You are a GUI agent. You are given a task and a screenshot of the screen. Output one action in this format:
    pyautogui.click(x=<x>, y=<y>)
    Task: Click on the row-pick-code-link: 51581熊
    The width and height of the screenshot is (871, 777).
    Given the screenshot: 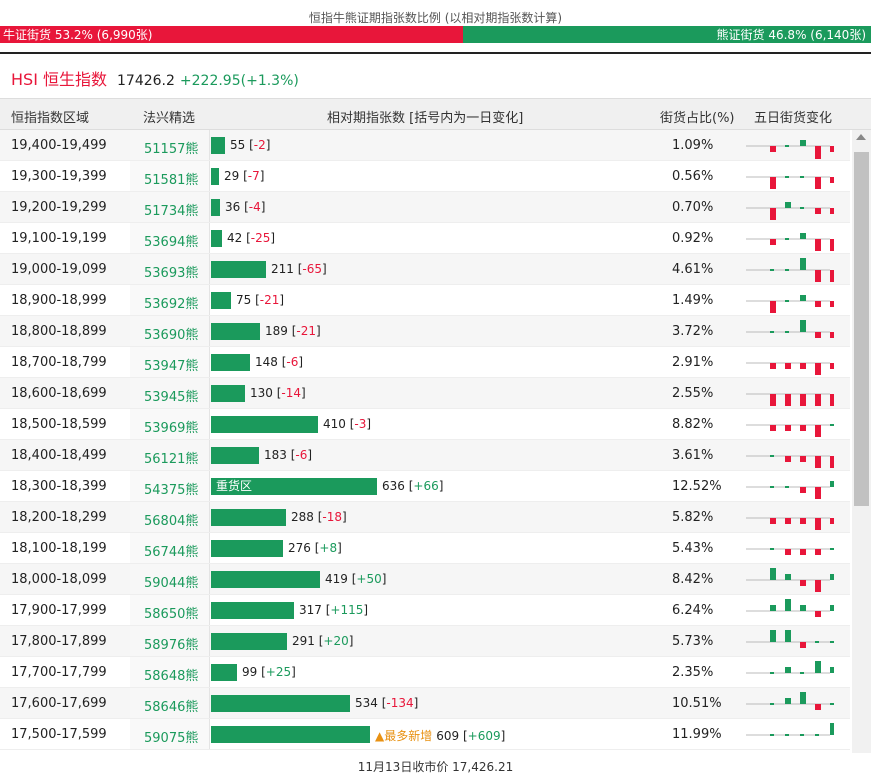 What is the action you would take?
    pyautogui.click(x=171, y=180)
    